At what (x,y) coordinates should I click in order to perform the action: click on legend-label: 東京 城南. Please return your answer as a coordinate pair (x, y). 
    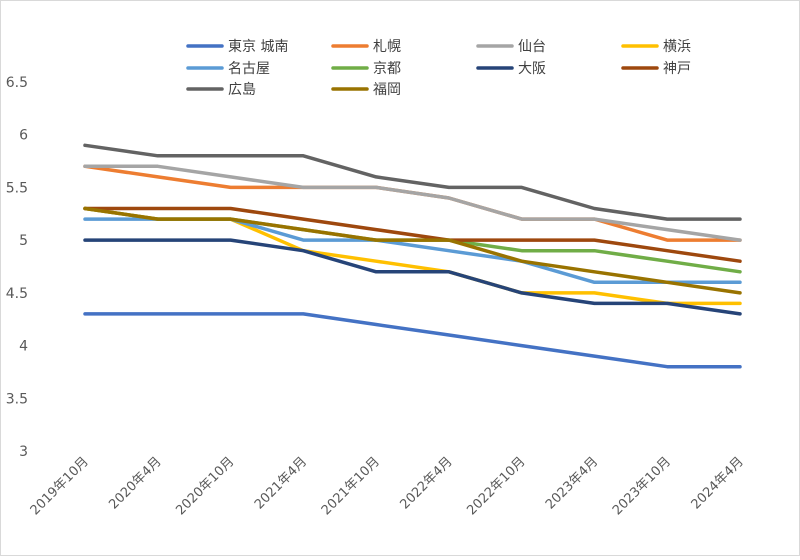
    Looking at the image, I should click on (258, 47).